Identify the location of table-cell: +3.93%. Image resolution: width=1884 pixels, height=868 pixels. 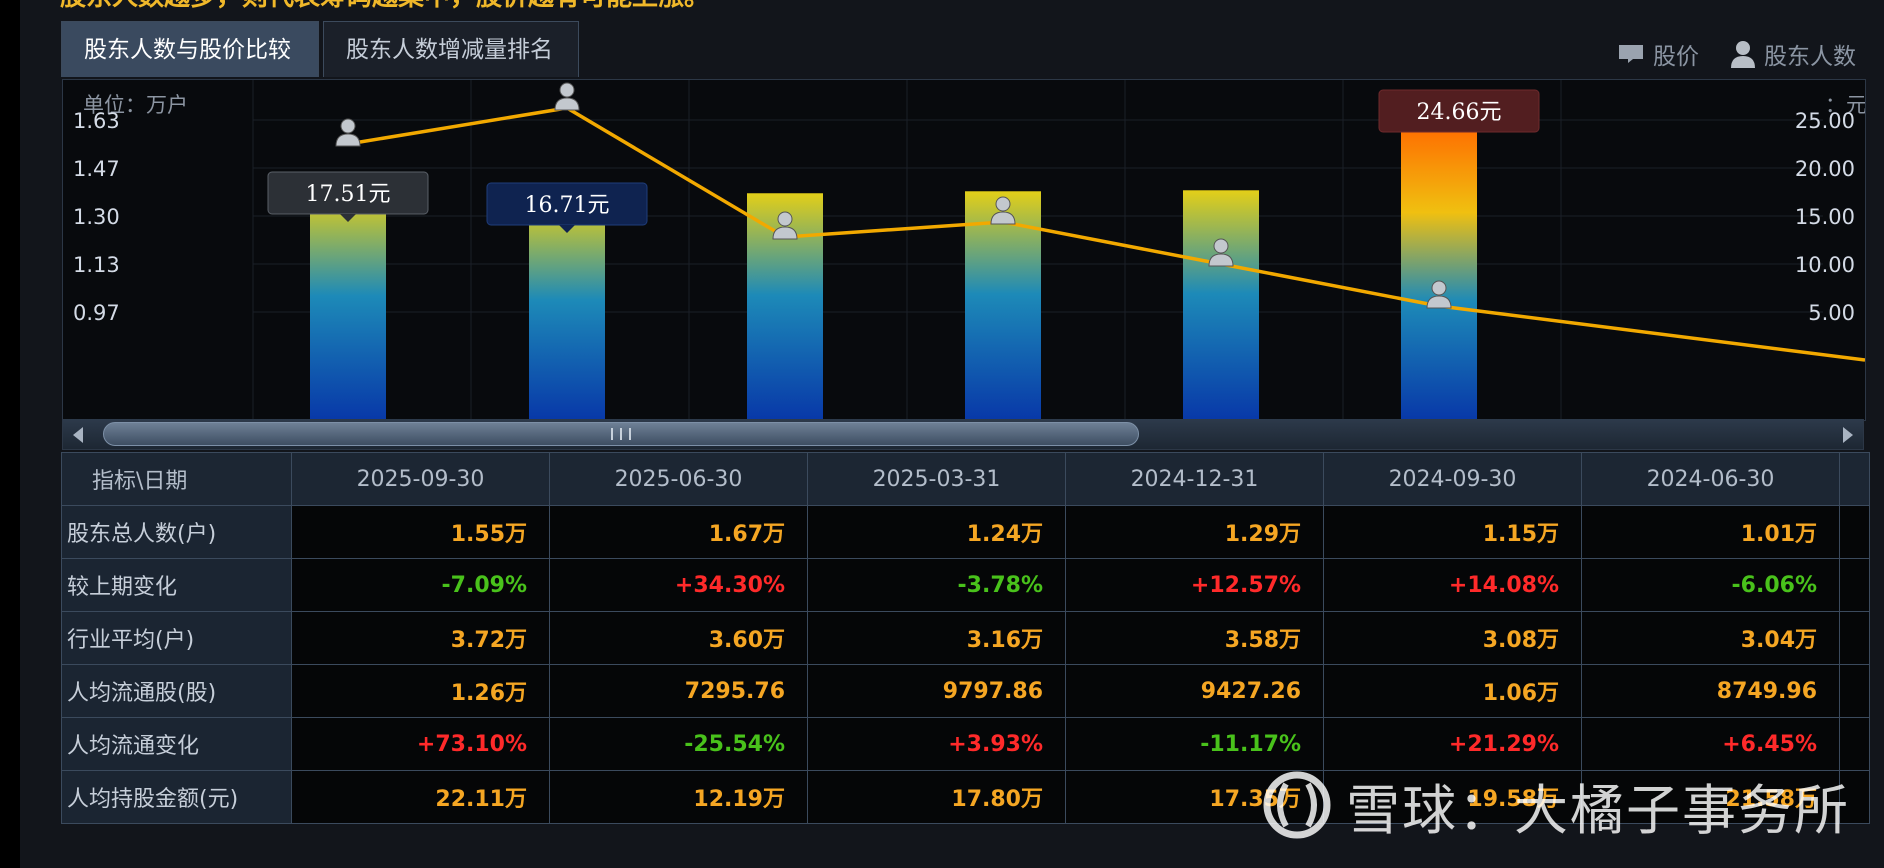
(936, 744).